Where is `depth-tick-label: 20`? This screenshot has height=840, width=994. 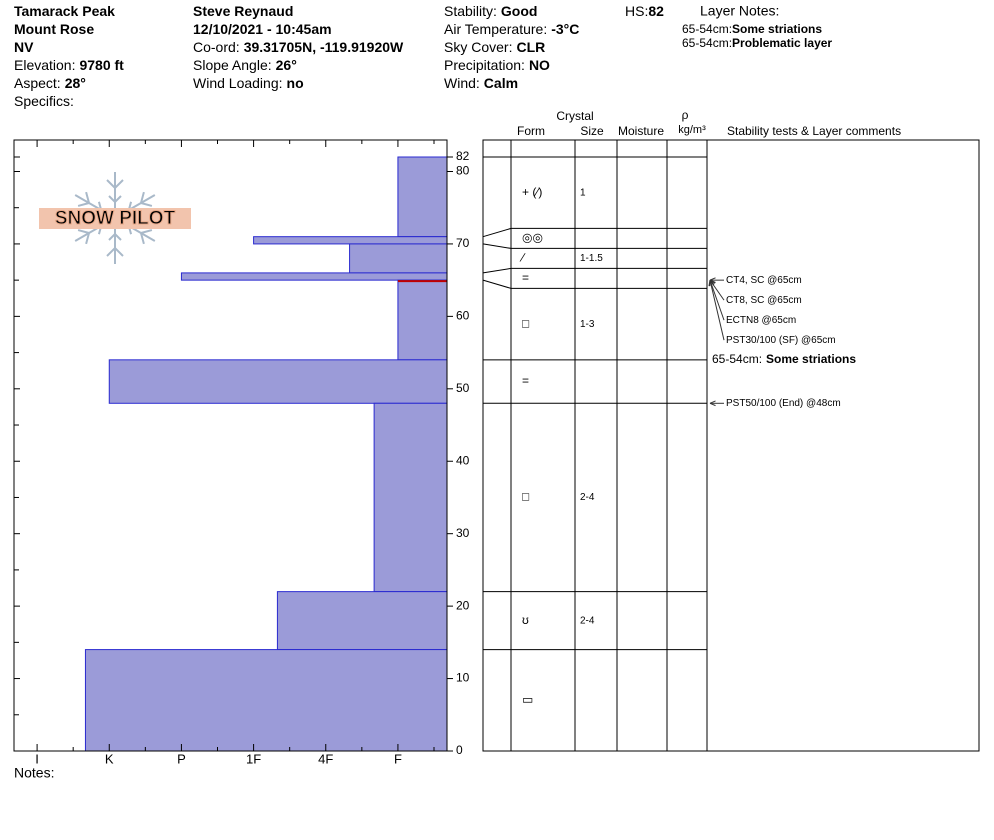 depth-tick-label: 20 is located at coordinates (463, 605).